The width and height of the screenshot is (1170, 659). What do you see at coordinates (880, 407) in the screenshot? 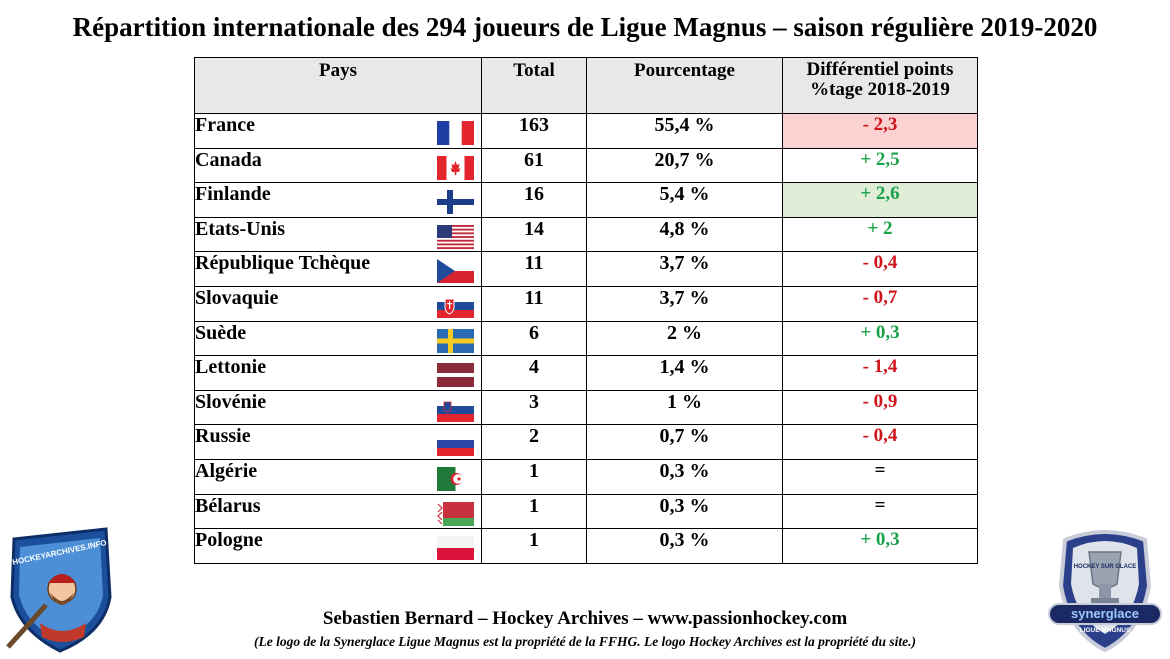
I see `differential-cell: - 0,9` at bounding box center [880, 407].